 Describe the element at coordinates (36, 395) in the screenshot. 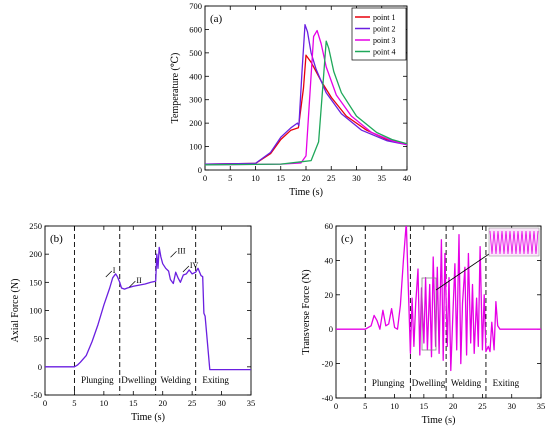

I see `y-tick-label: -50` at that location.